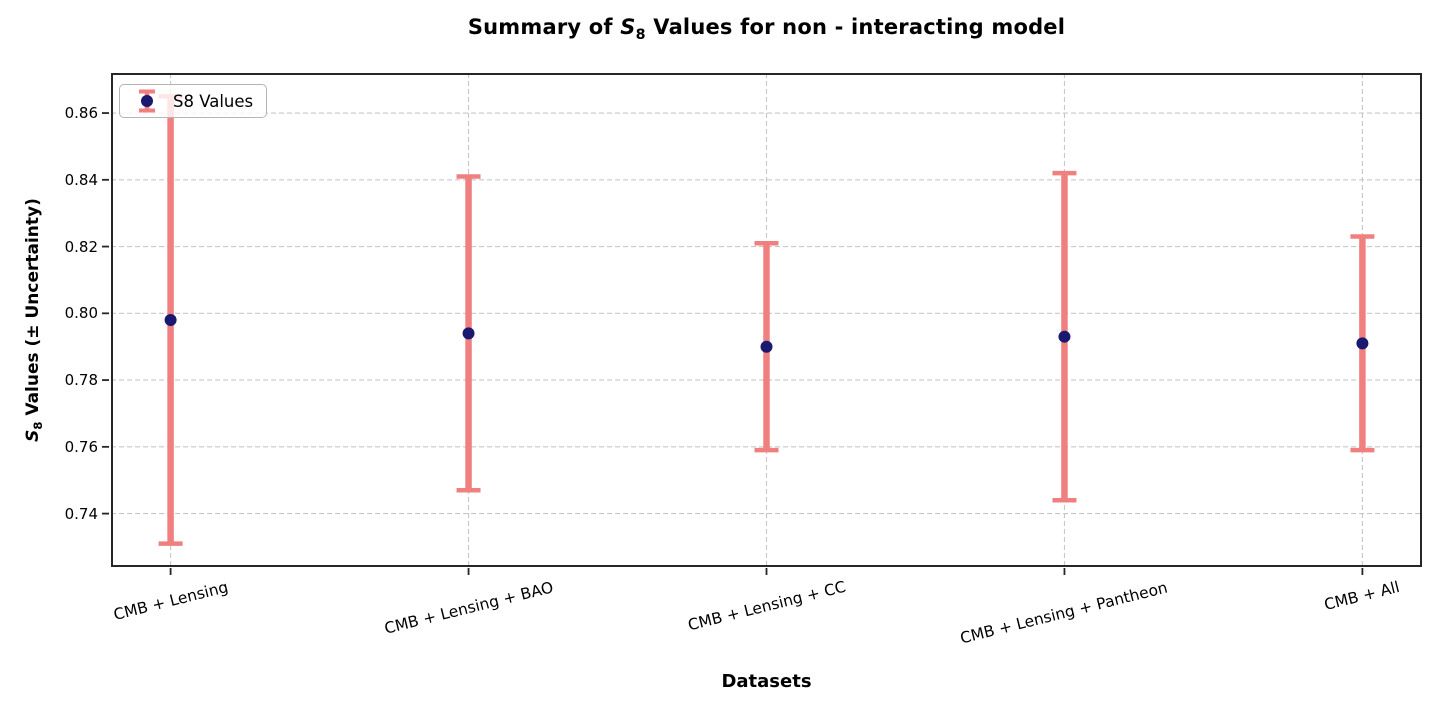 The height and width of the screenshot is (720, 1440). I want to click on y-tick-label: 0.82, so click(81, 246).